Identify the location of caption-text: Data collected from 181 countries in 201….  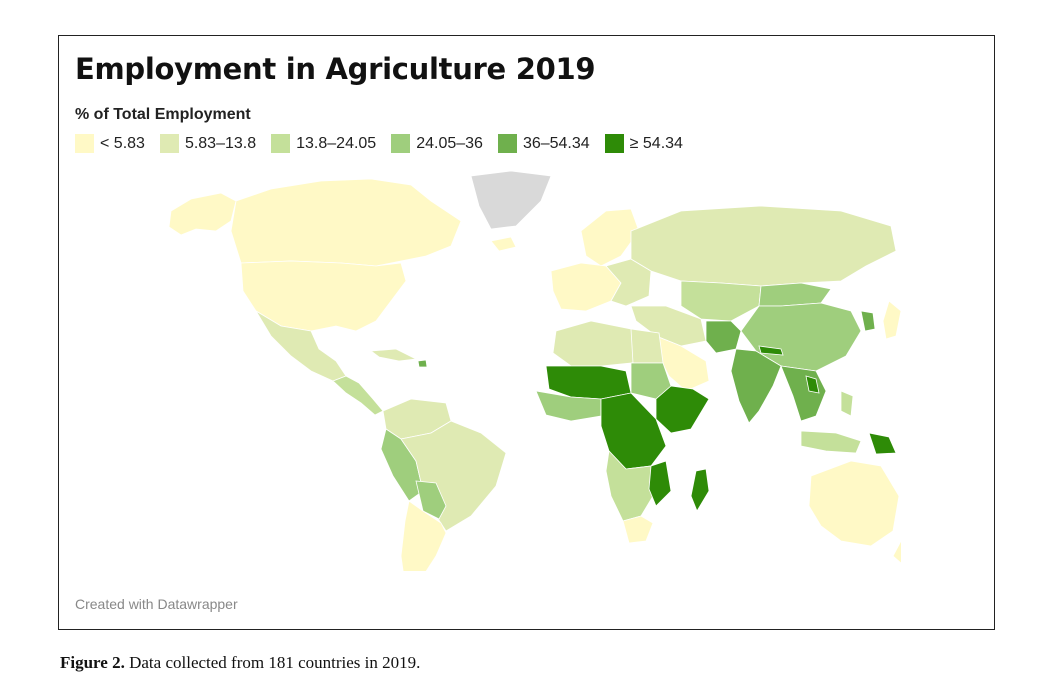
(272, 662).